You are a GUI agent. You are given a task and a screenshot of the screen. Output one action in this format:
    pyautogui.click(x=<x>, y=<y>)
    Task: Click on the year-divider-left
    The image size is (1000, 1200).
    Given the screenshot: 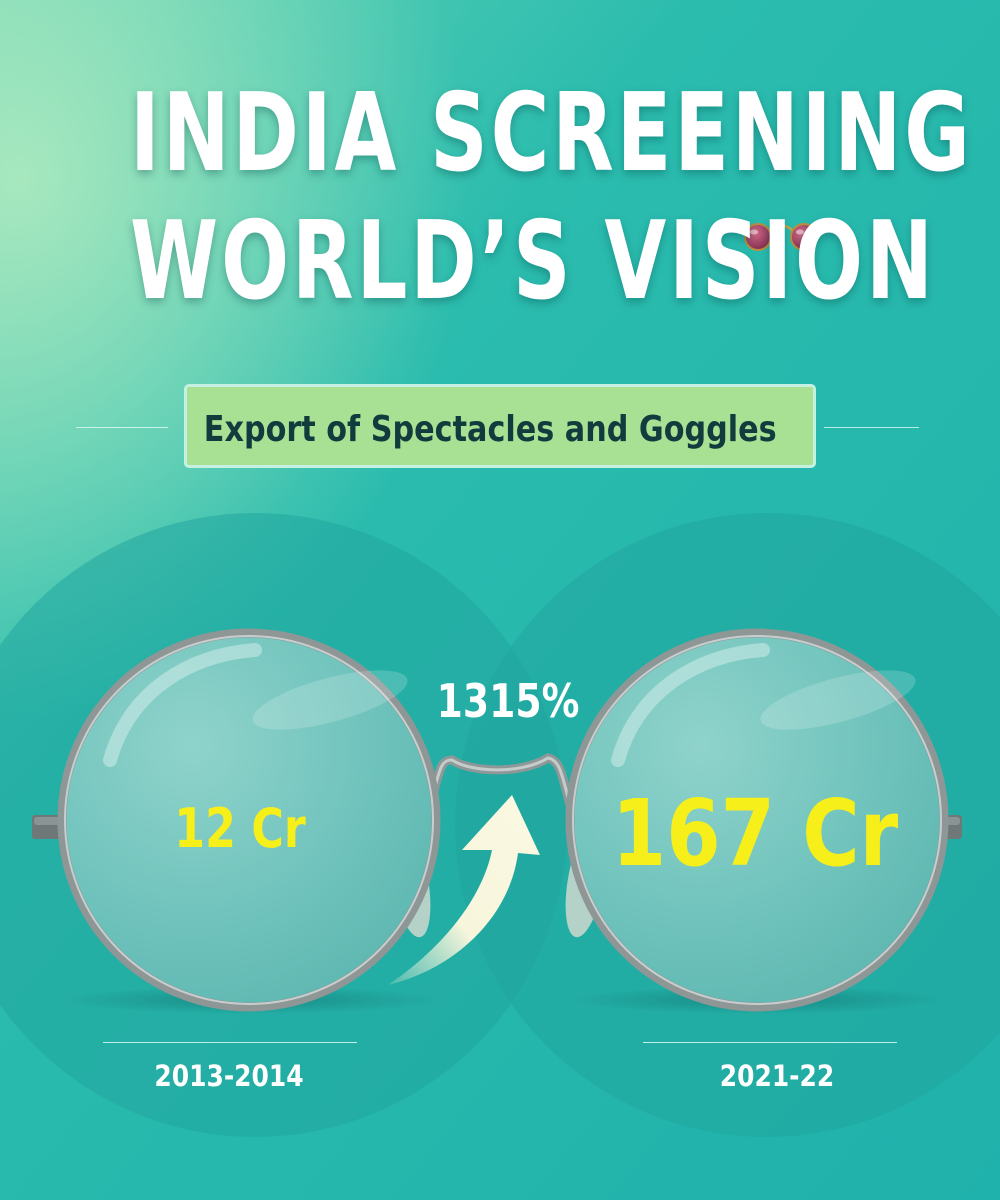 What is the action you would take?
    pyautogui.click(x=230, y=1042)
    